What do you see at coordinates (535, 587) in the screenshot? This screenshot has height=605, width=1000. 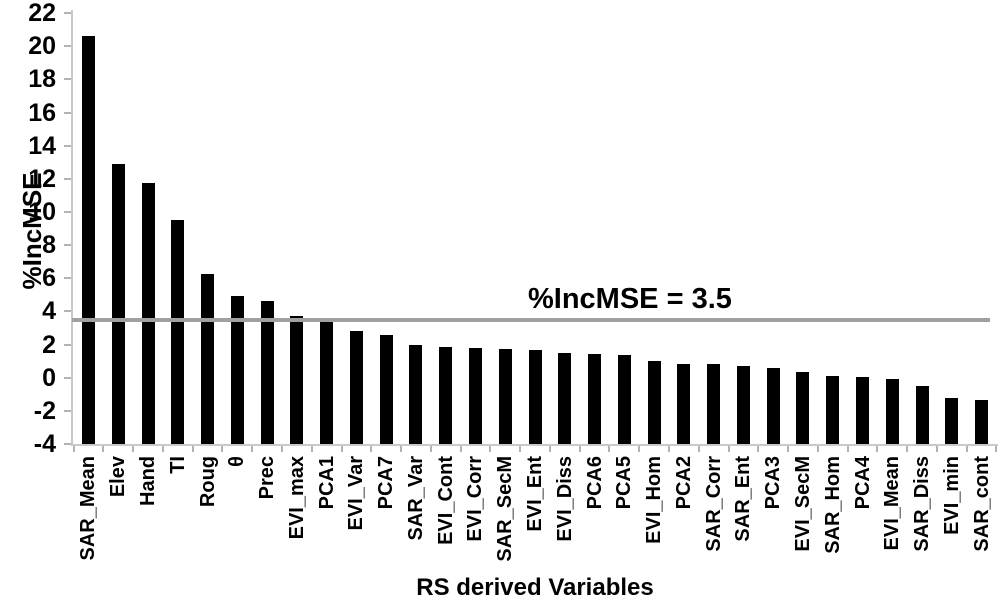 I see `x-axis-title: RS derived Variables` at bounding box center [535, 587].